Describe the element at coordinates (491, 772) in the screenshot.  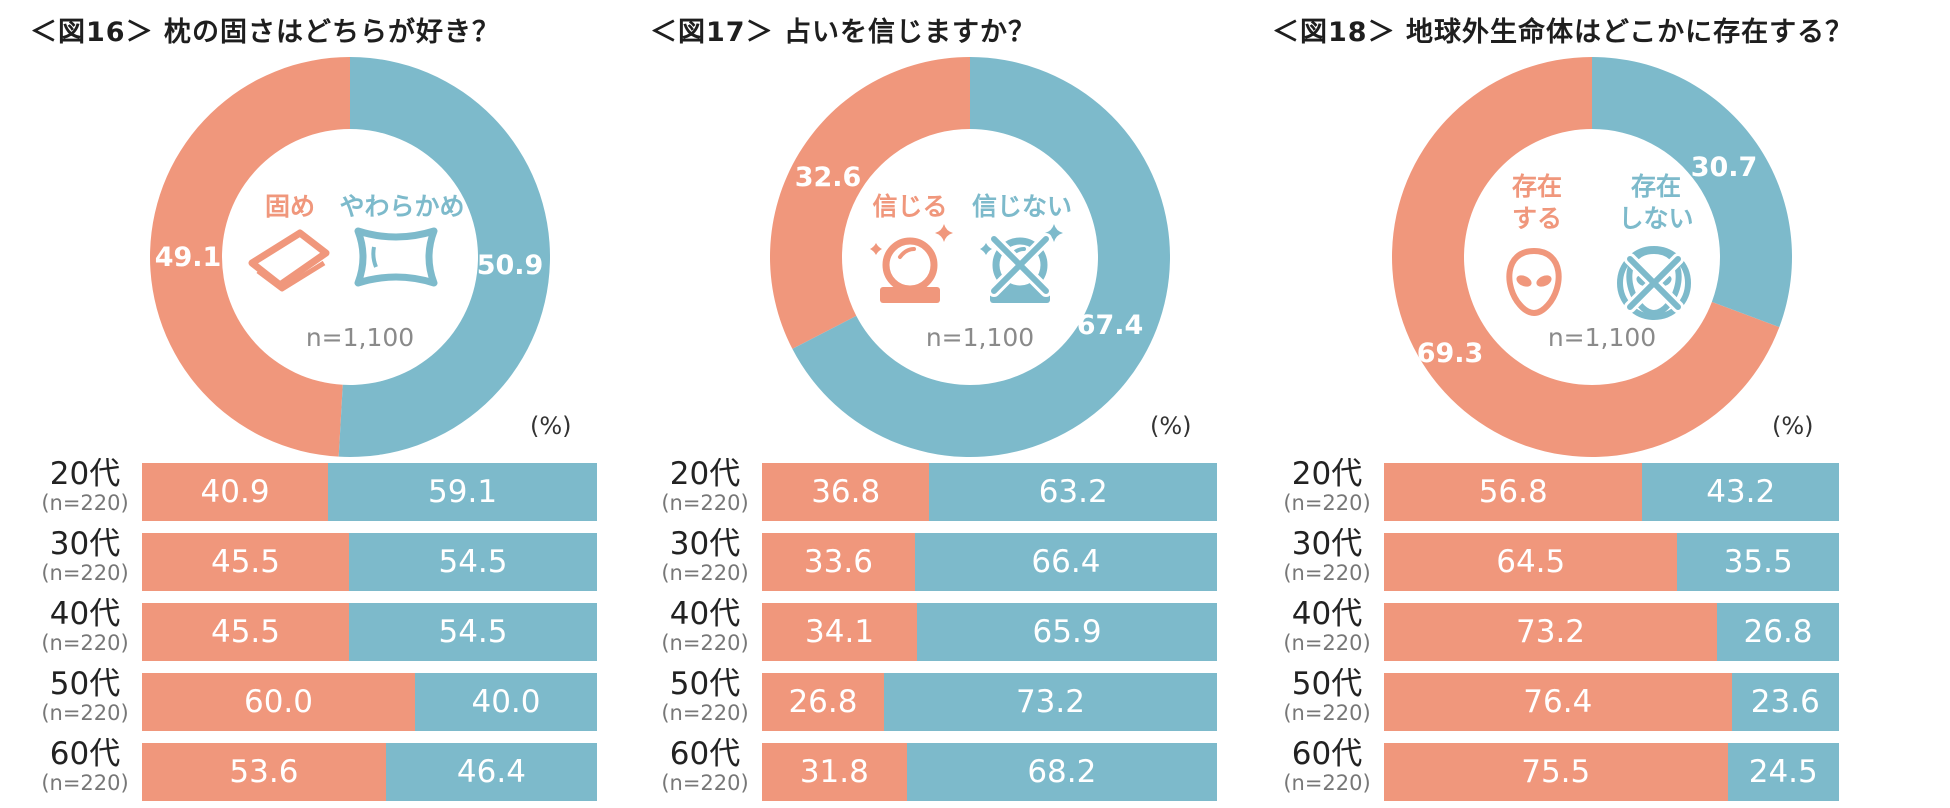
I see `bar-segment: 46.4` at that location.